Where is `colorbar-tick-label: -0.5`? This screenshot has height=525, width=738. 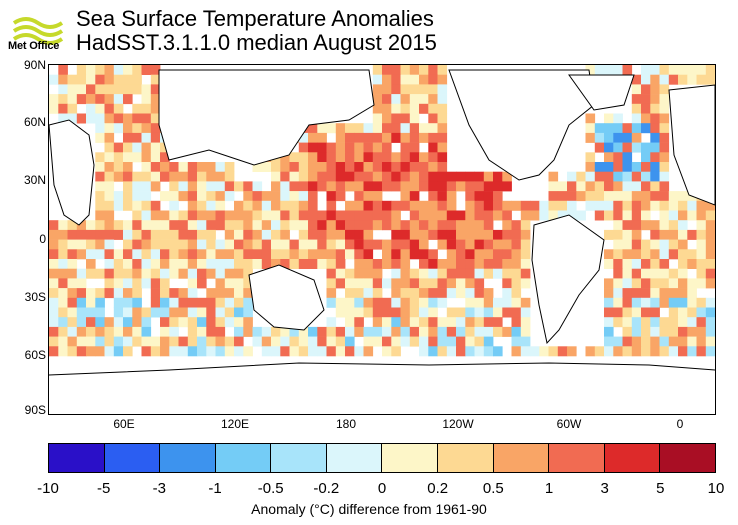 colorbar-tick-label: -0.5 is located at coordinates (270, 488).